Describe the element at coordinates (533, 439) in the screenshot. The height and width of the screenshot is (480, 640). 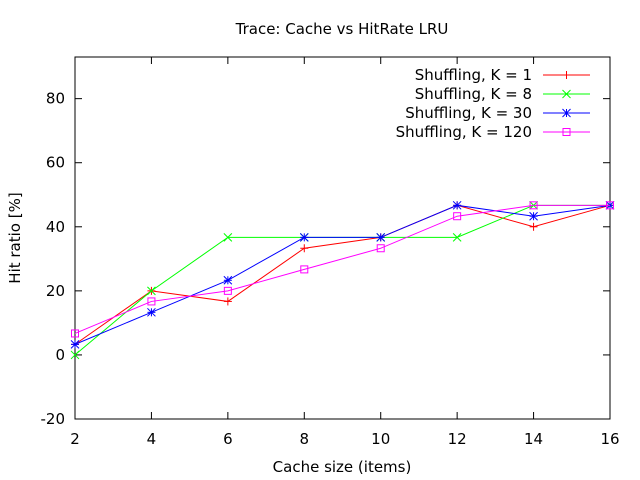
I see `x-tick-label: 14` at that location.